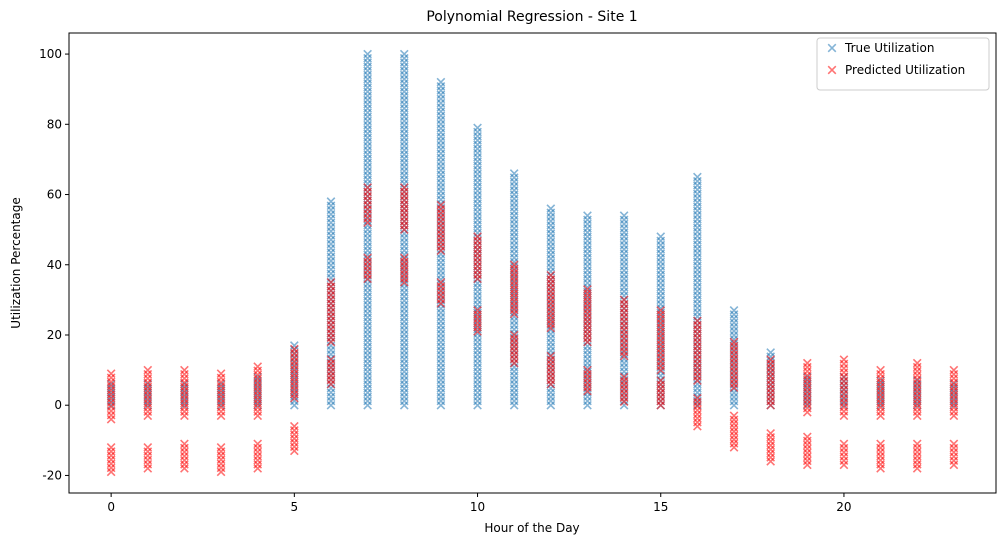 The height and width of the screenshot is (545, 1008). I want to click on y-tick-label: 20, so click(54, 335).